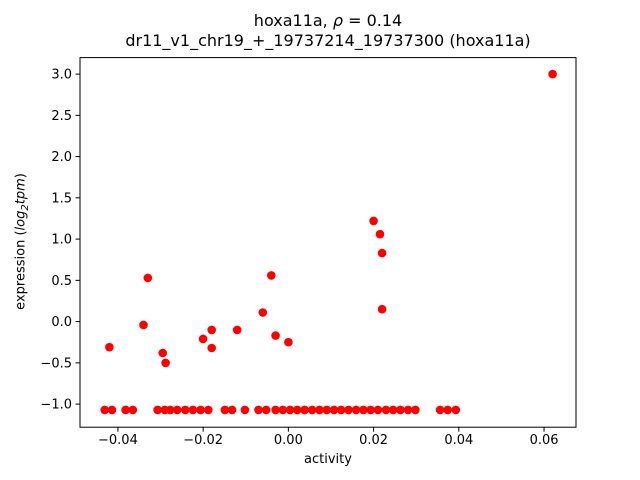  What do you see at coordinates (56, 363) in the screenshot?
I see `y-tick-label: −0.5` at bounding box center [56, 363].